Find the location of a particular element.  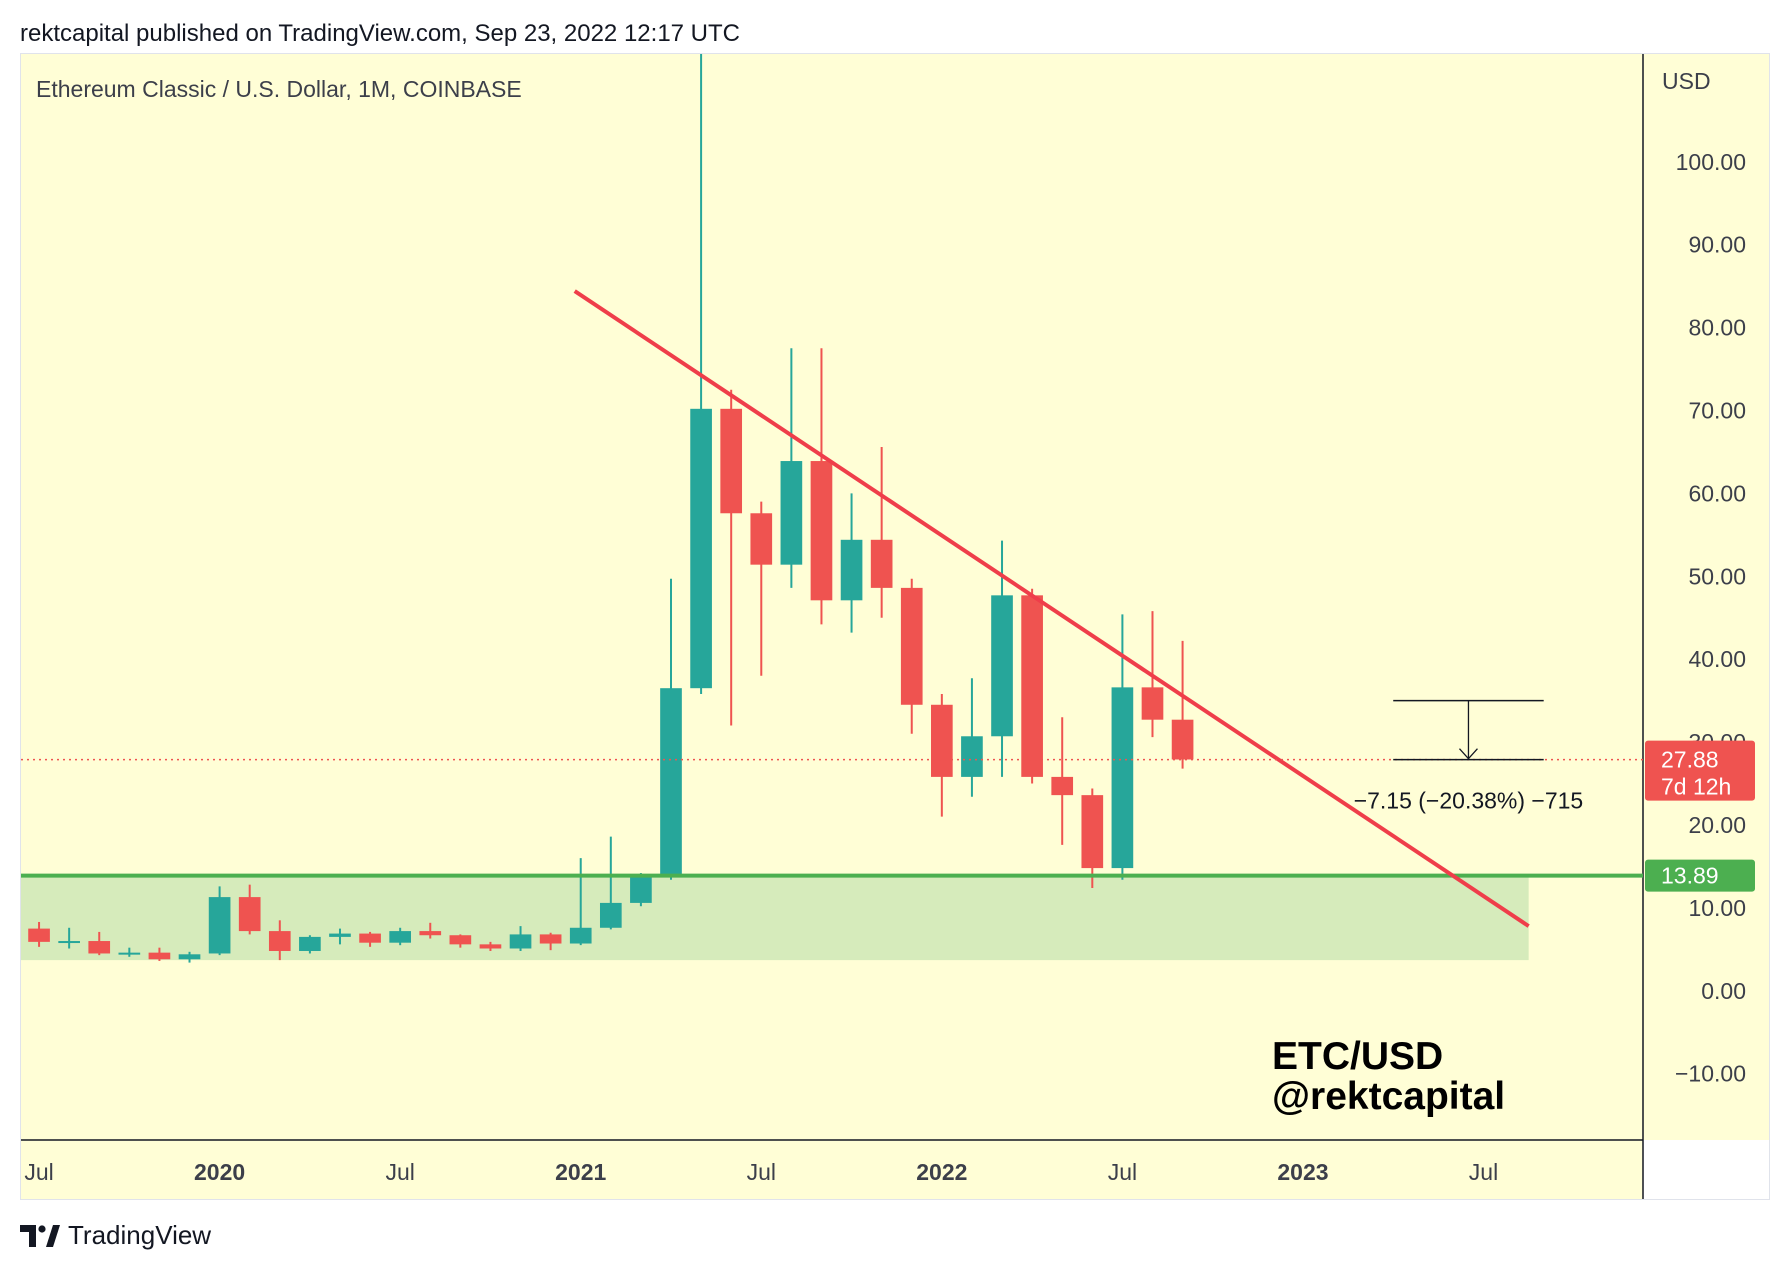

currency-label: USD is located at coordinates (1686, 81).